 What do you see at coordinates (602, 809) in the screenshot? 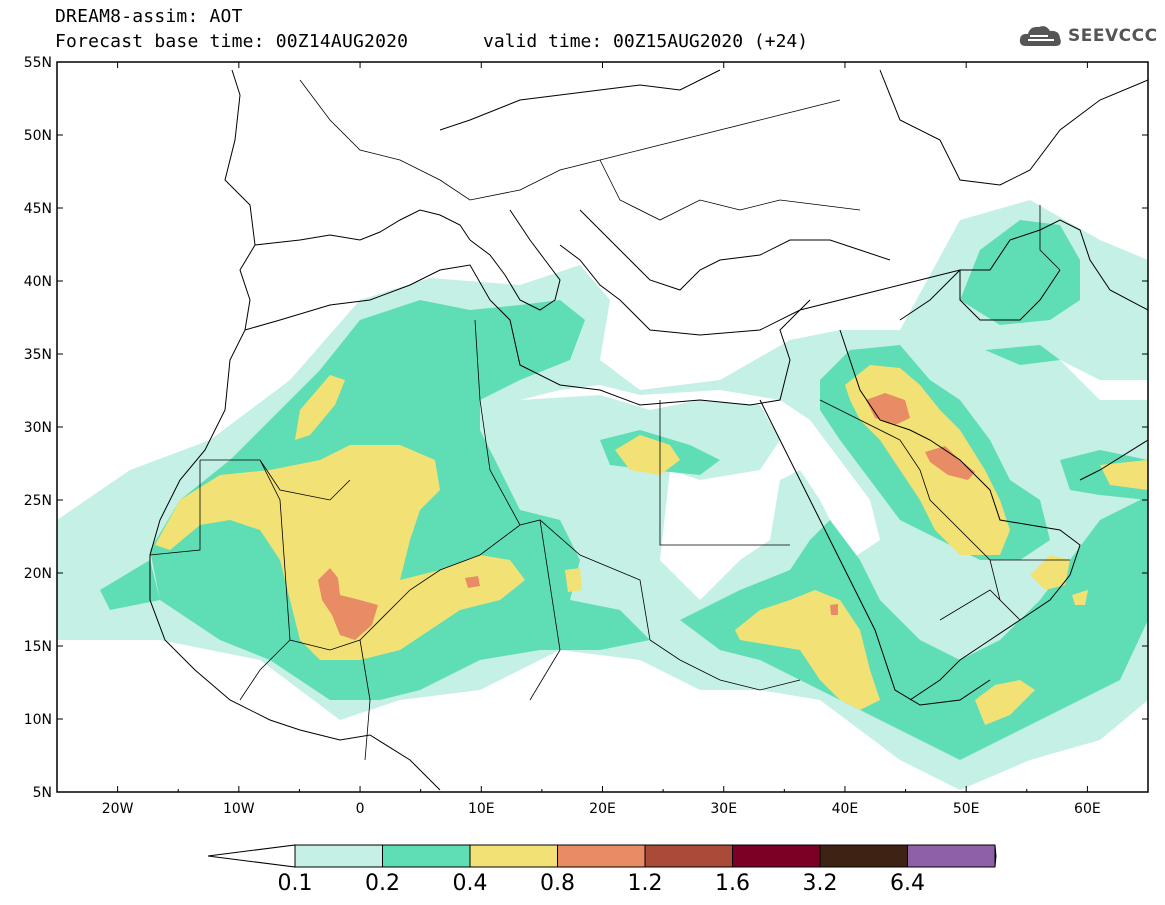
I see `lon-tick-label: 20E` at bounding box center [602, 809].